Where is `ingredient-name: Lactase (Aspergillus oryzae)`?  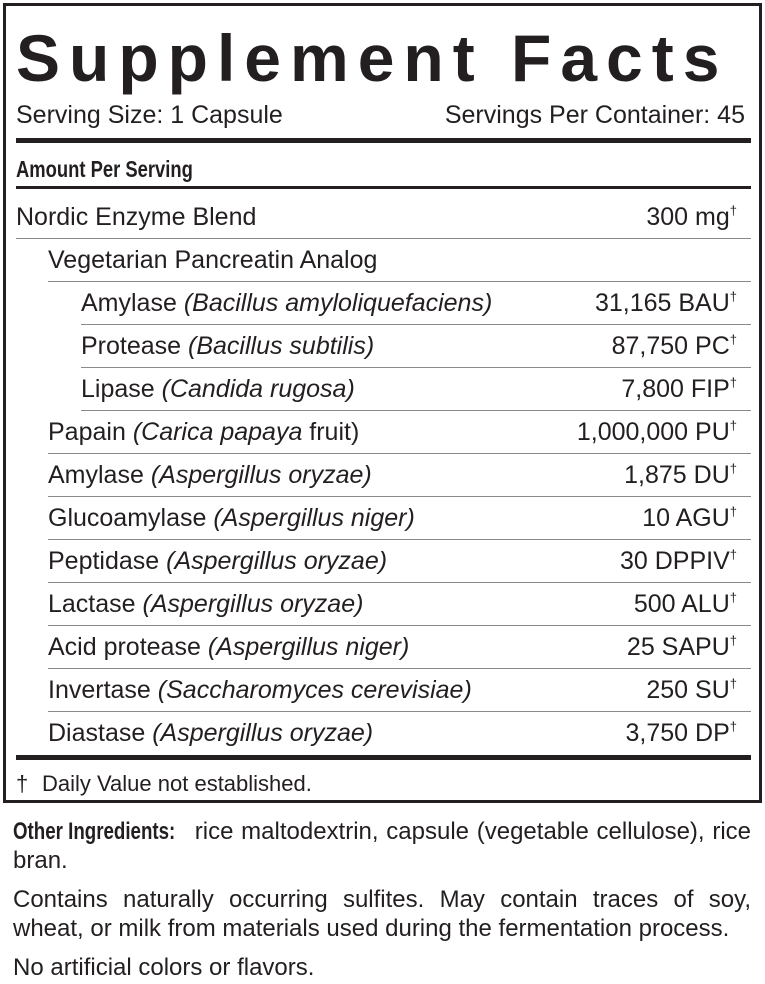
ingredient-name: Lactase (Aspergillus oryzae) is located at coordinates (205, 604).